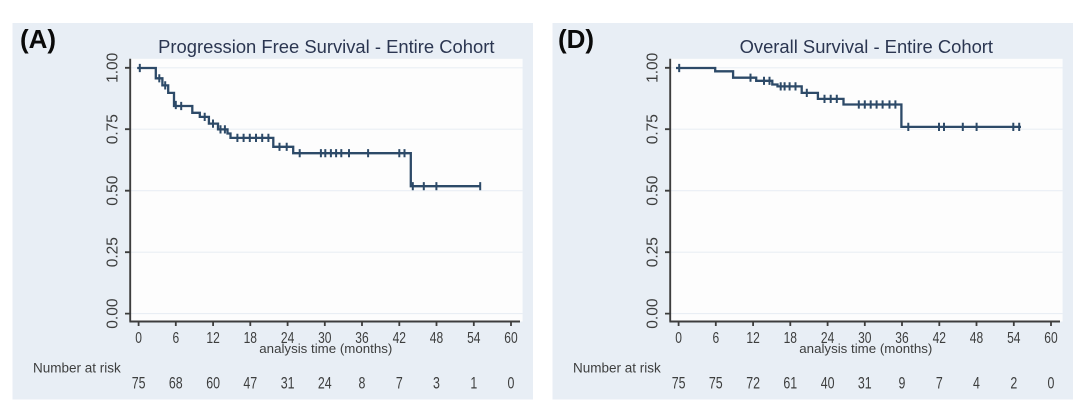  Describe the element at coordinates (473, 384) in the screenshot. I see `svg-text: 1` at that location.